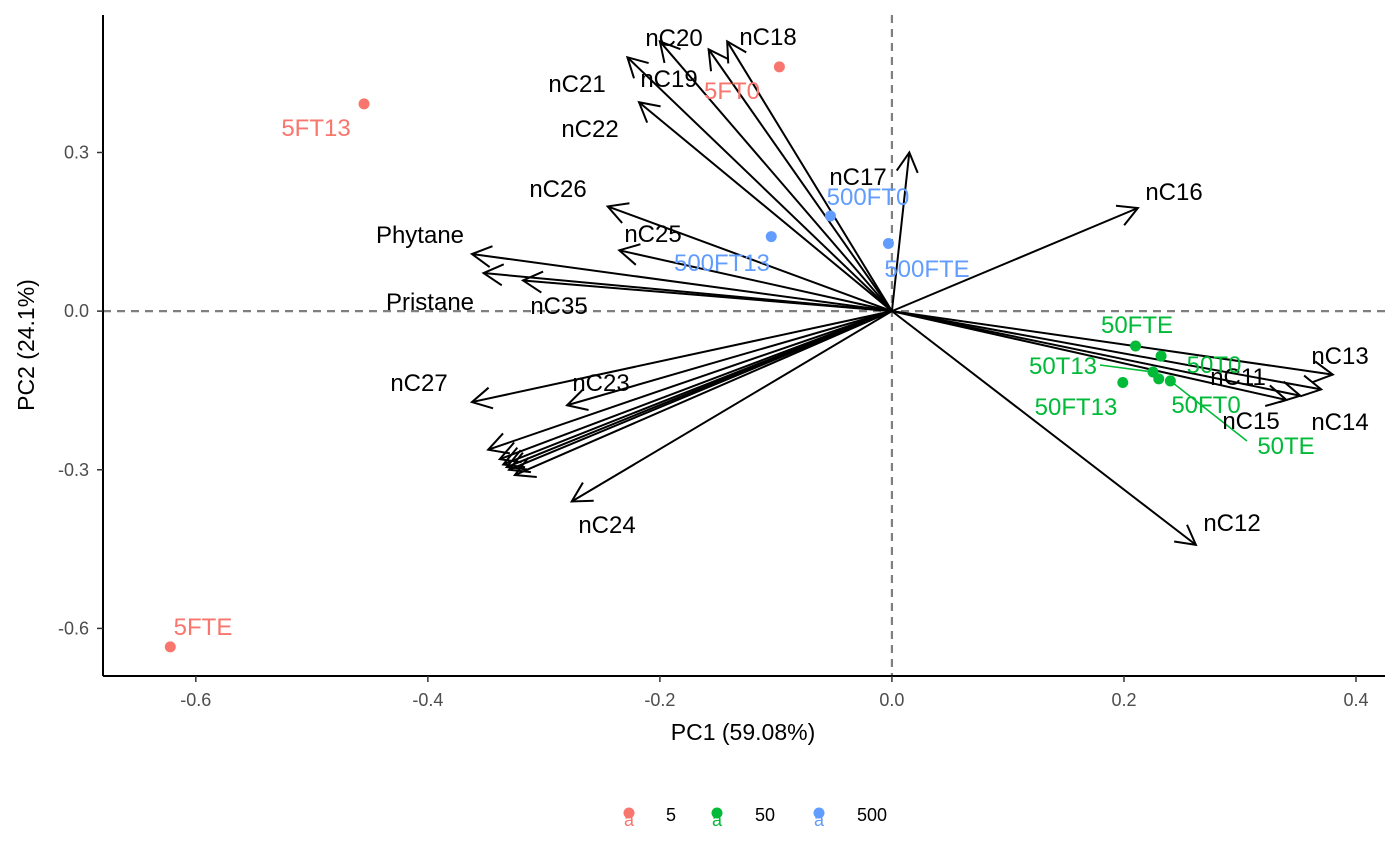 This screenshot has width=1400, height=865. Describe the element at coordinates (743, 732) in the screenshot. I see `x-axis-title: PC1 (59.08%)` at that location.